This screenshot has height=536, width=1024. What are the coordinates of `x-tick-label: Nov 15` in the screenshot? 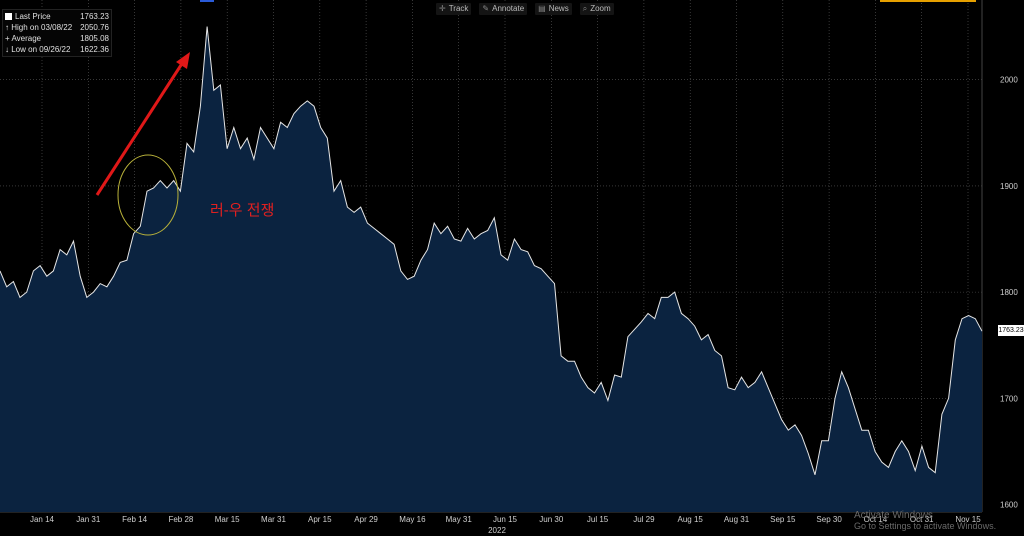 It's located at (968, 519).